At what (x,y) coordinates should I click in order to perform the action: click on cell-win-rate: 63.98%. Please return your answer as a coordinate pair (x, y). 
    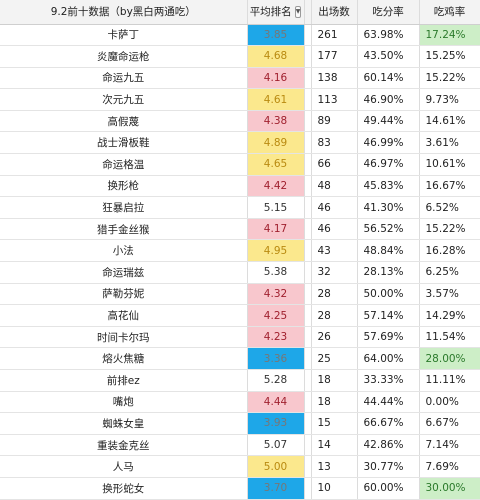
    Looking at the image, I should click on (388, 35).